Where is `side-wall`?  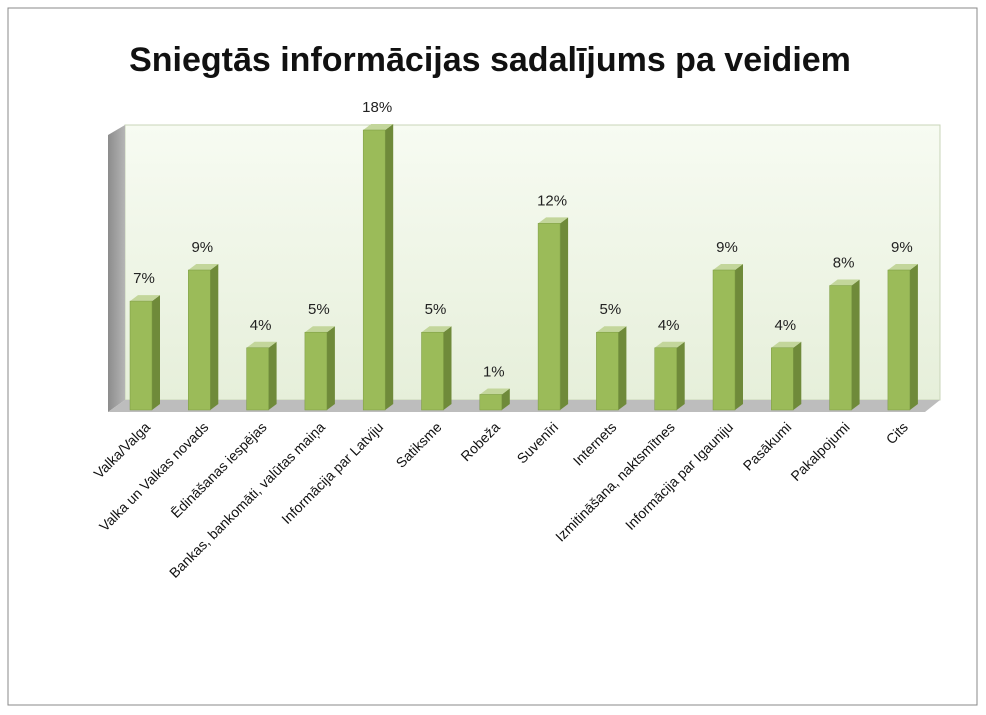 side-wall is located at coordinates (116, 268).